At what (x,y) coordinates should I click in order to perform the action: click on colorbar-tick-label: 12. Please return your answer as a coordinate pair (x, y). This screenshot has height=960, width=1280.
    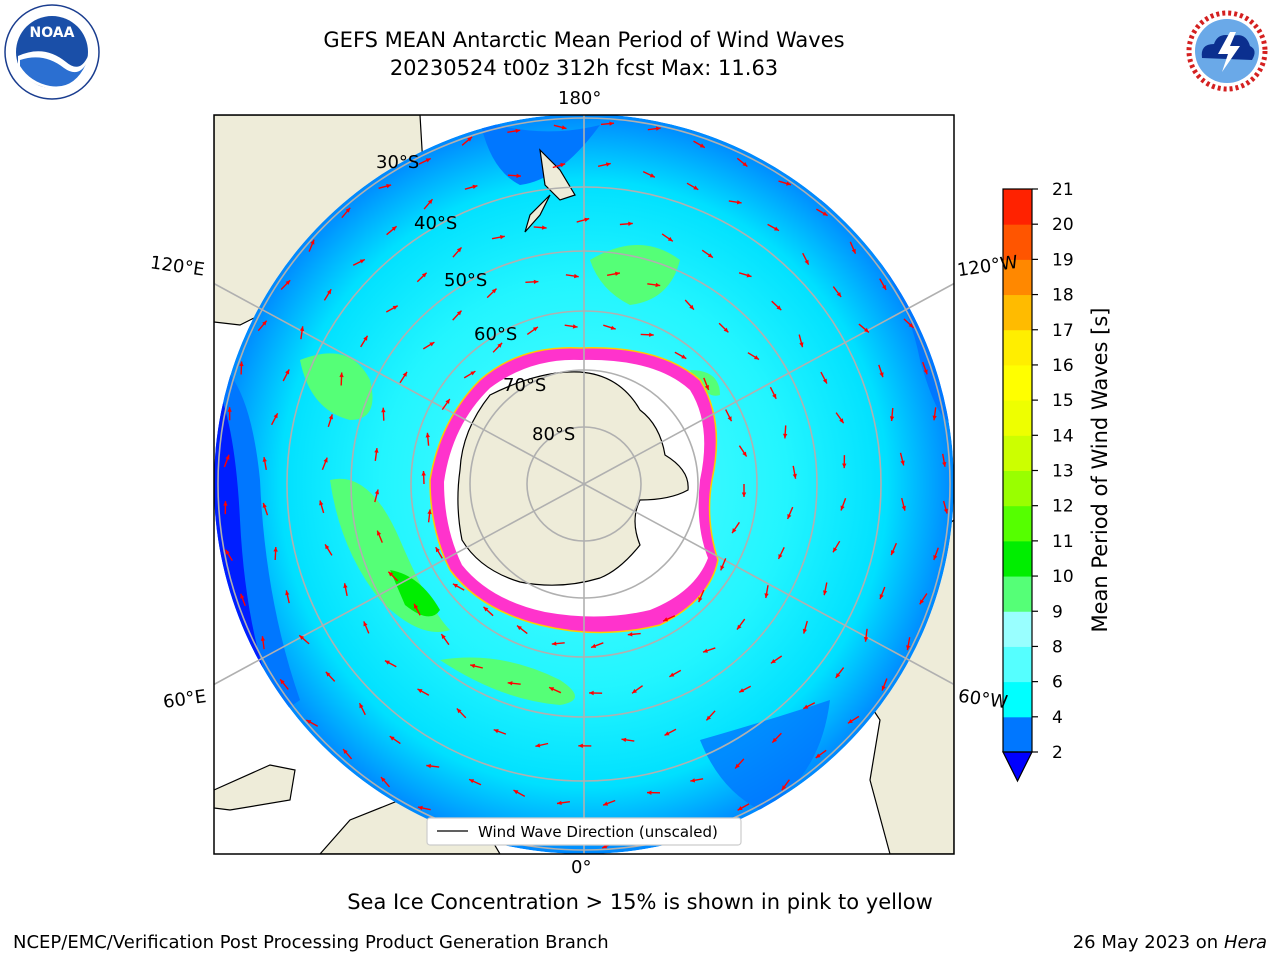
    Looking at the image, I should click on (1063, 507).